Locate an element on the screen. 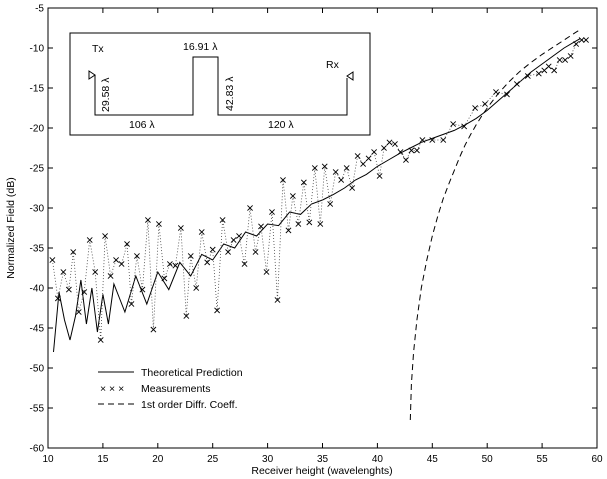 The height and width of the screenshot is (479, 607). x-tick-label: 50 is located at coordinates (488, 459).